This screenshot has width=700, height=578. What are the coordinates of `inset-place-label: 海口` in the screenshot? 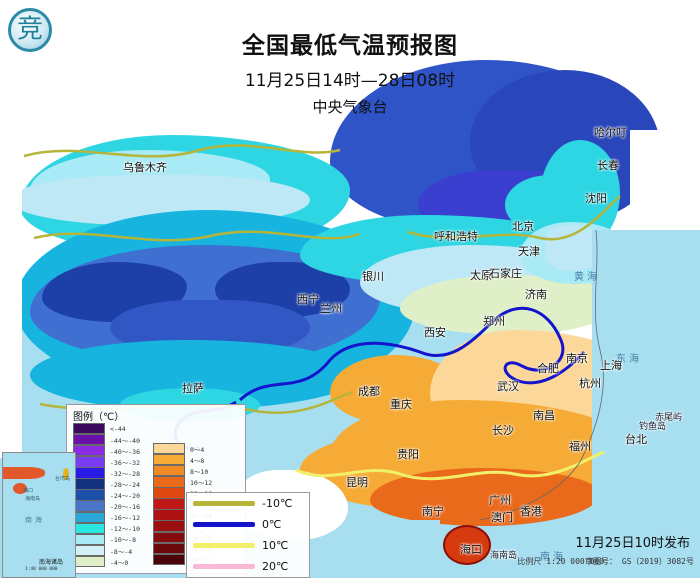 It's located at (28, 491).